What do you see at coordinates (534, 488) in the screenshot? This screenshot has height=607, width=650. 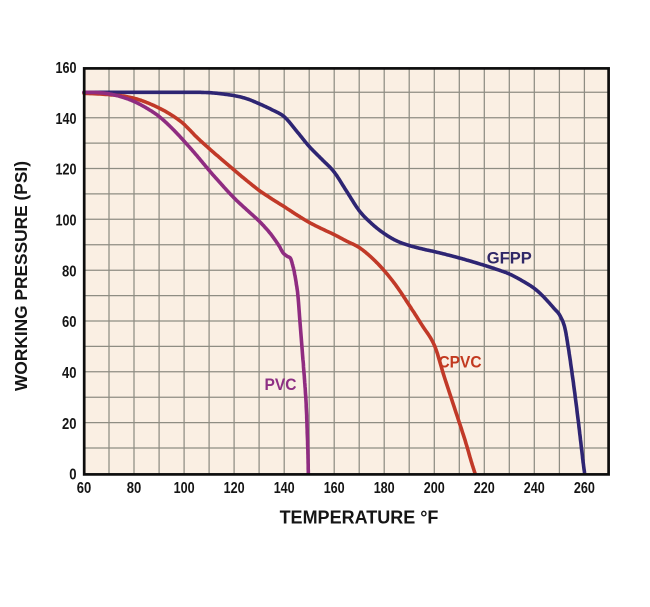 I see `svg-text: 240` at bounding box center [534, 488].